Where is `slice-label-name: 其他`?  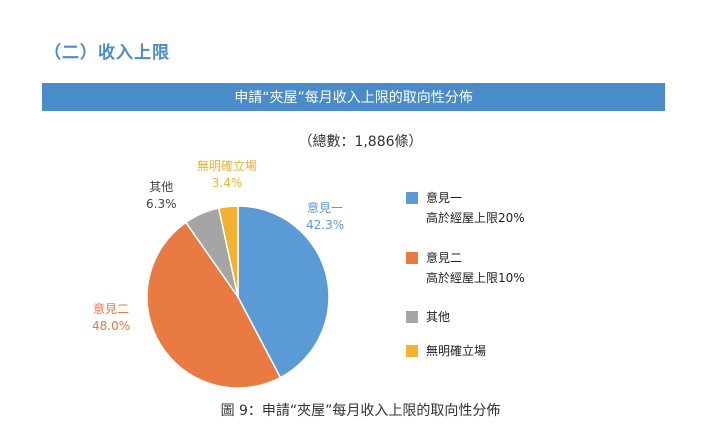 slice-label-name: 其他 is located at coordinates (161, 187).